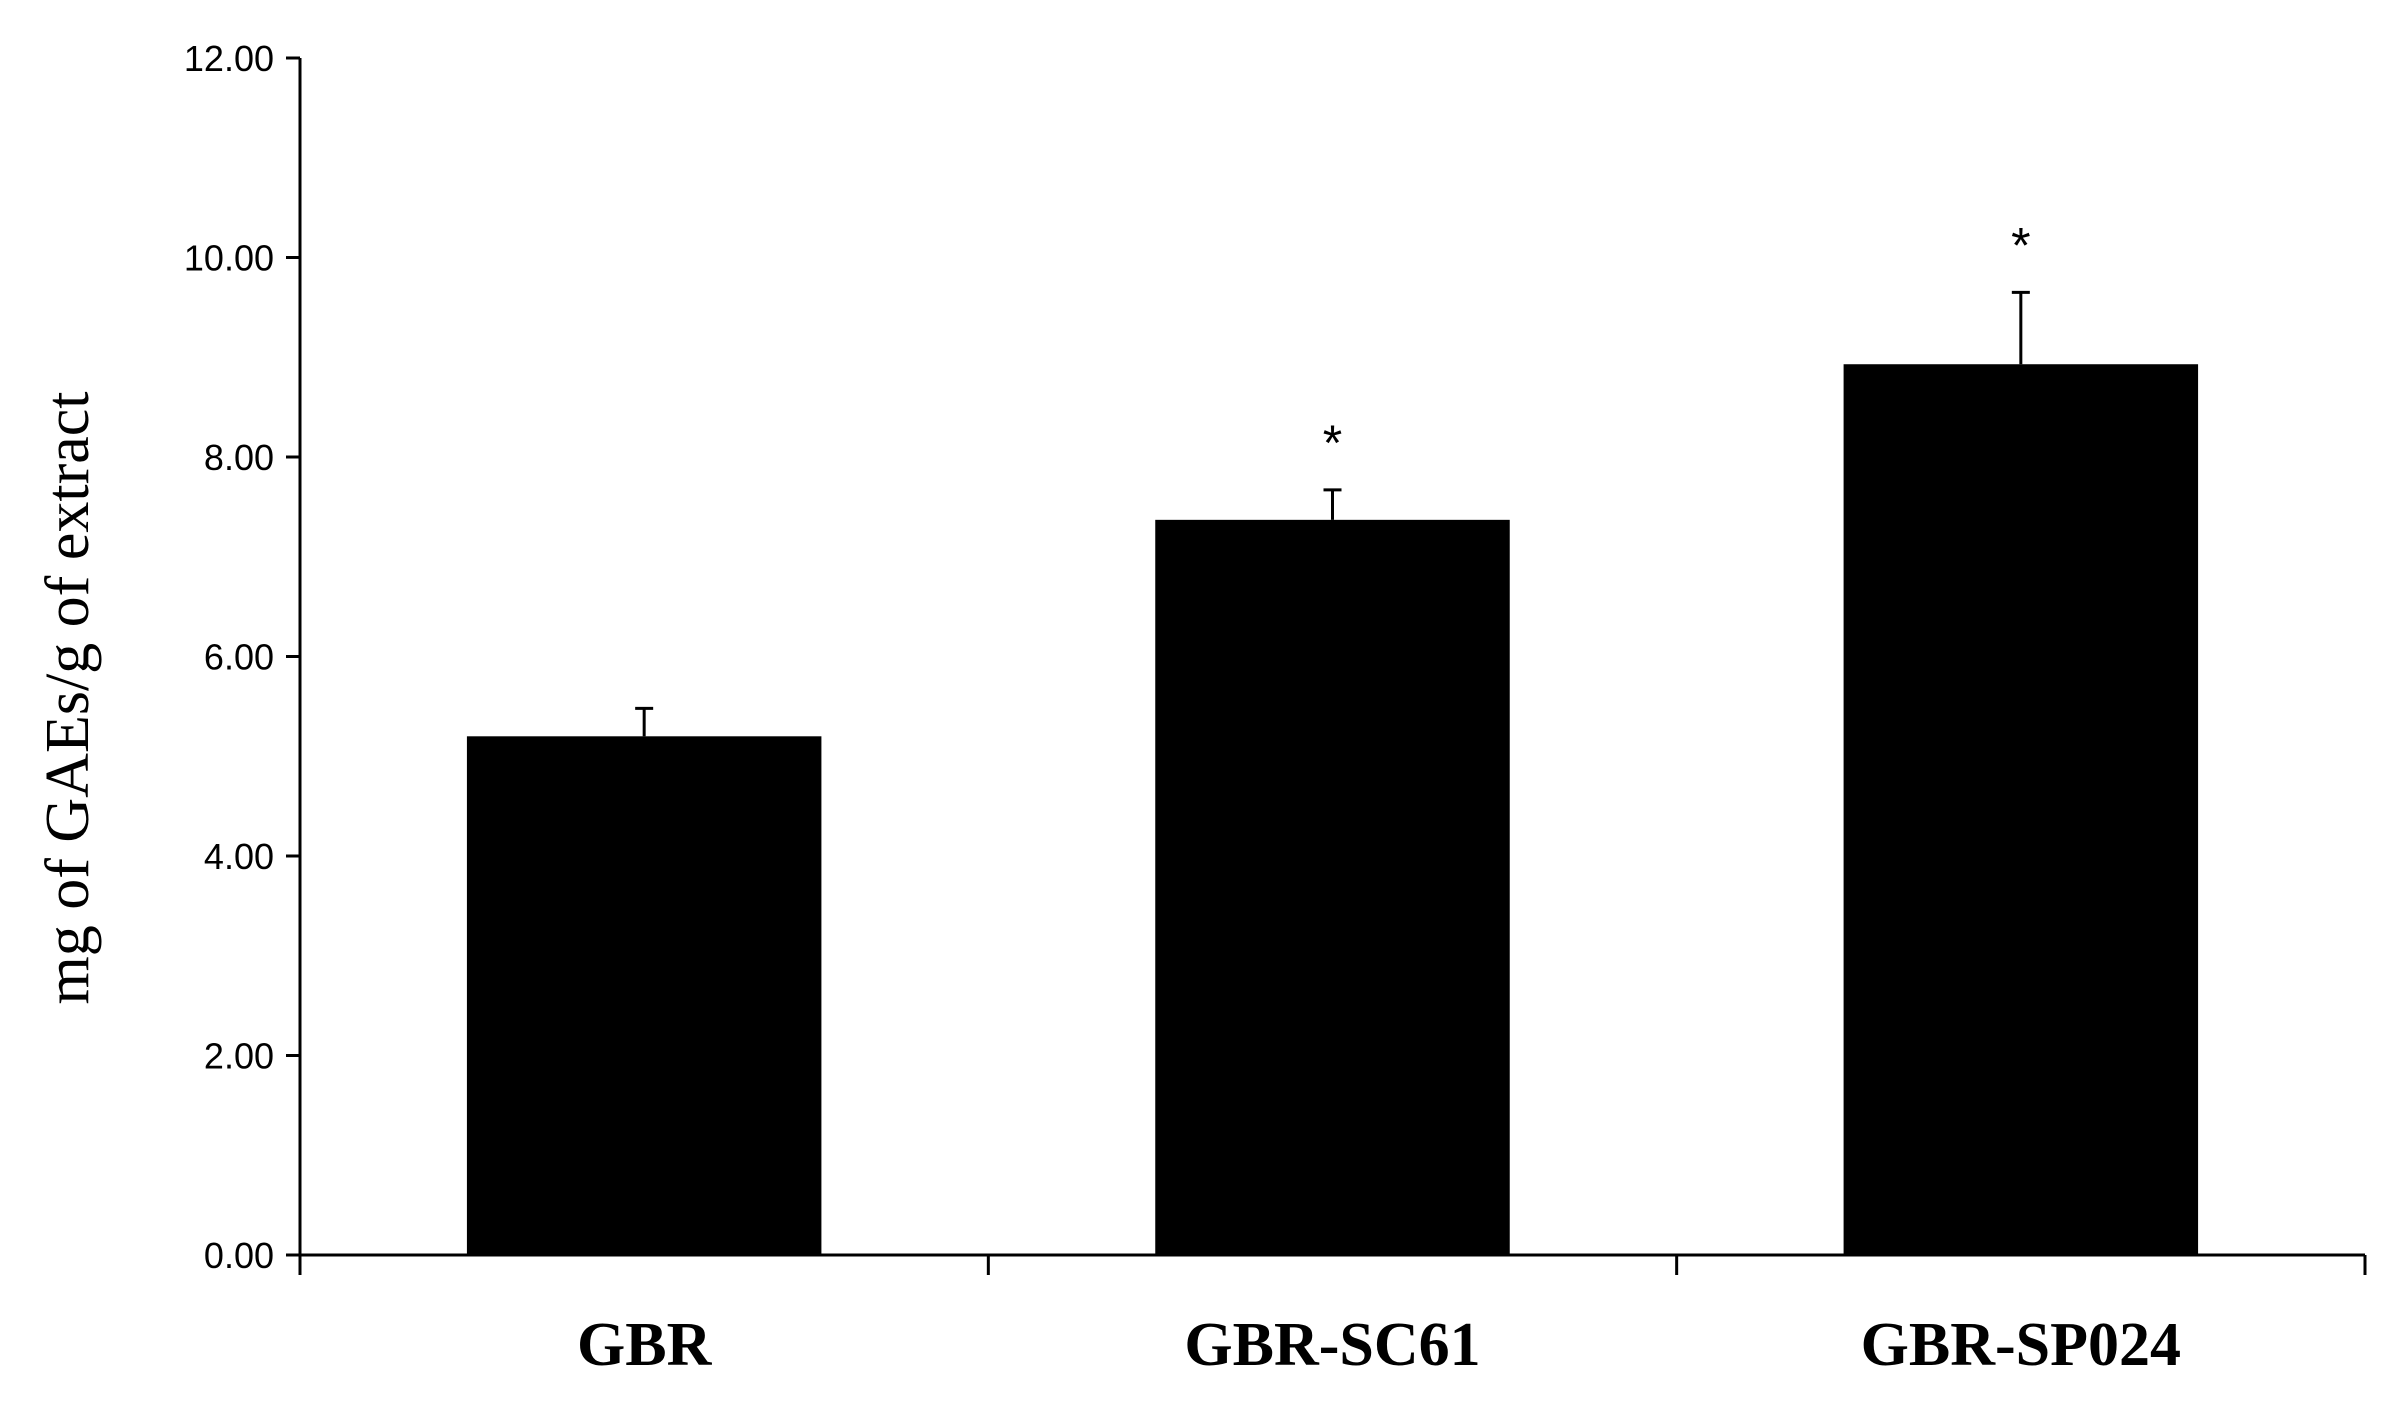 This screenshot has width=2387, height=1408. Describe the element at coordinates (239, 1255) in the screenshot. I see `y-tick-label: 0.00` at that location.